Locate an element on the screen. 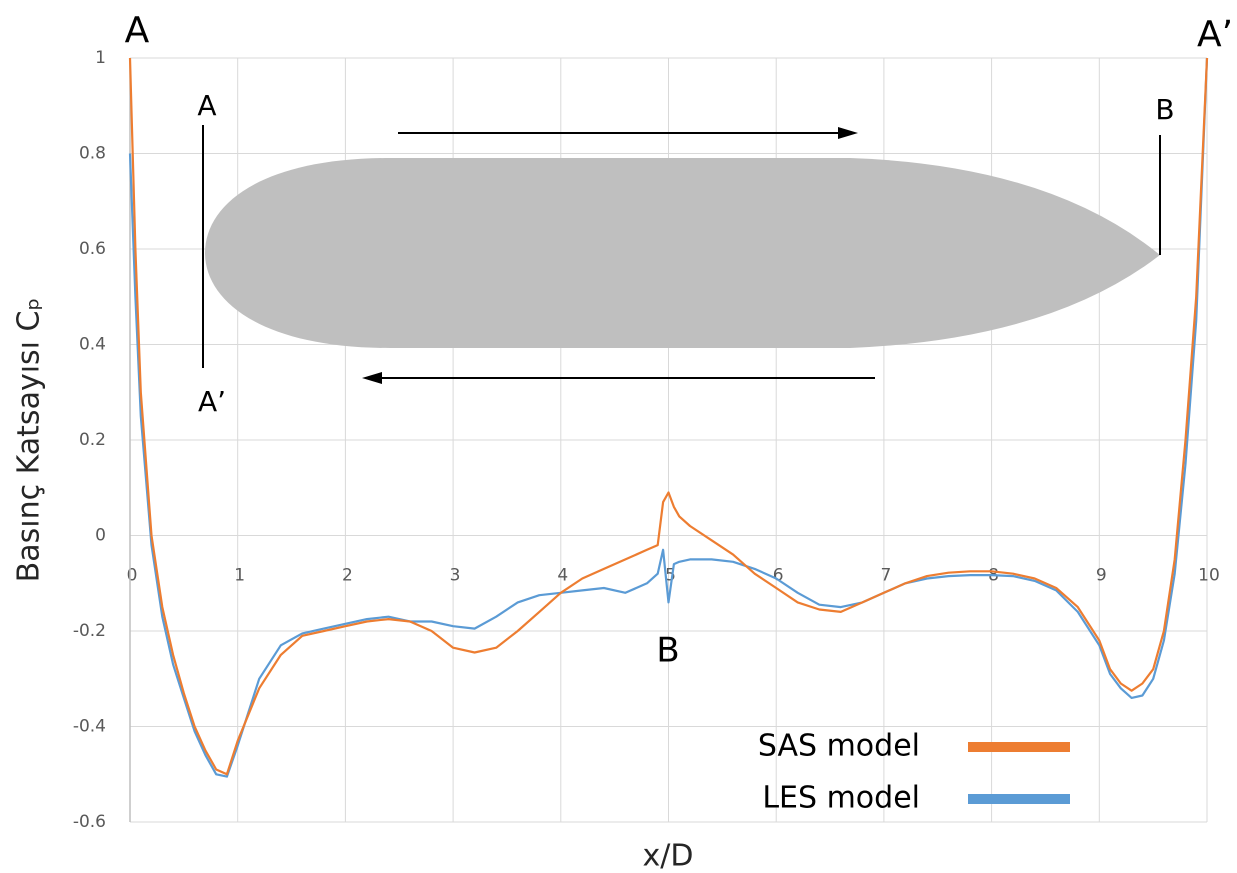 The width and height of the screenshot is (1237, 873). y-tick-label: -0.2 is located at coordinates (89, 631).